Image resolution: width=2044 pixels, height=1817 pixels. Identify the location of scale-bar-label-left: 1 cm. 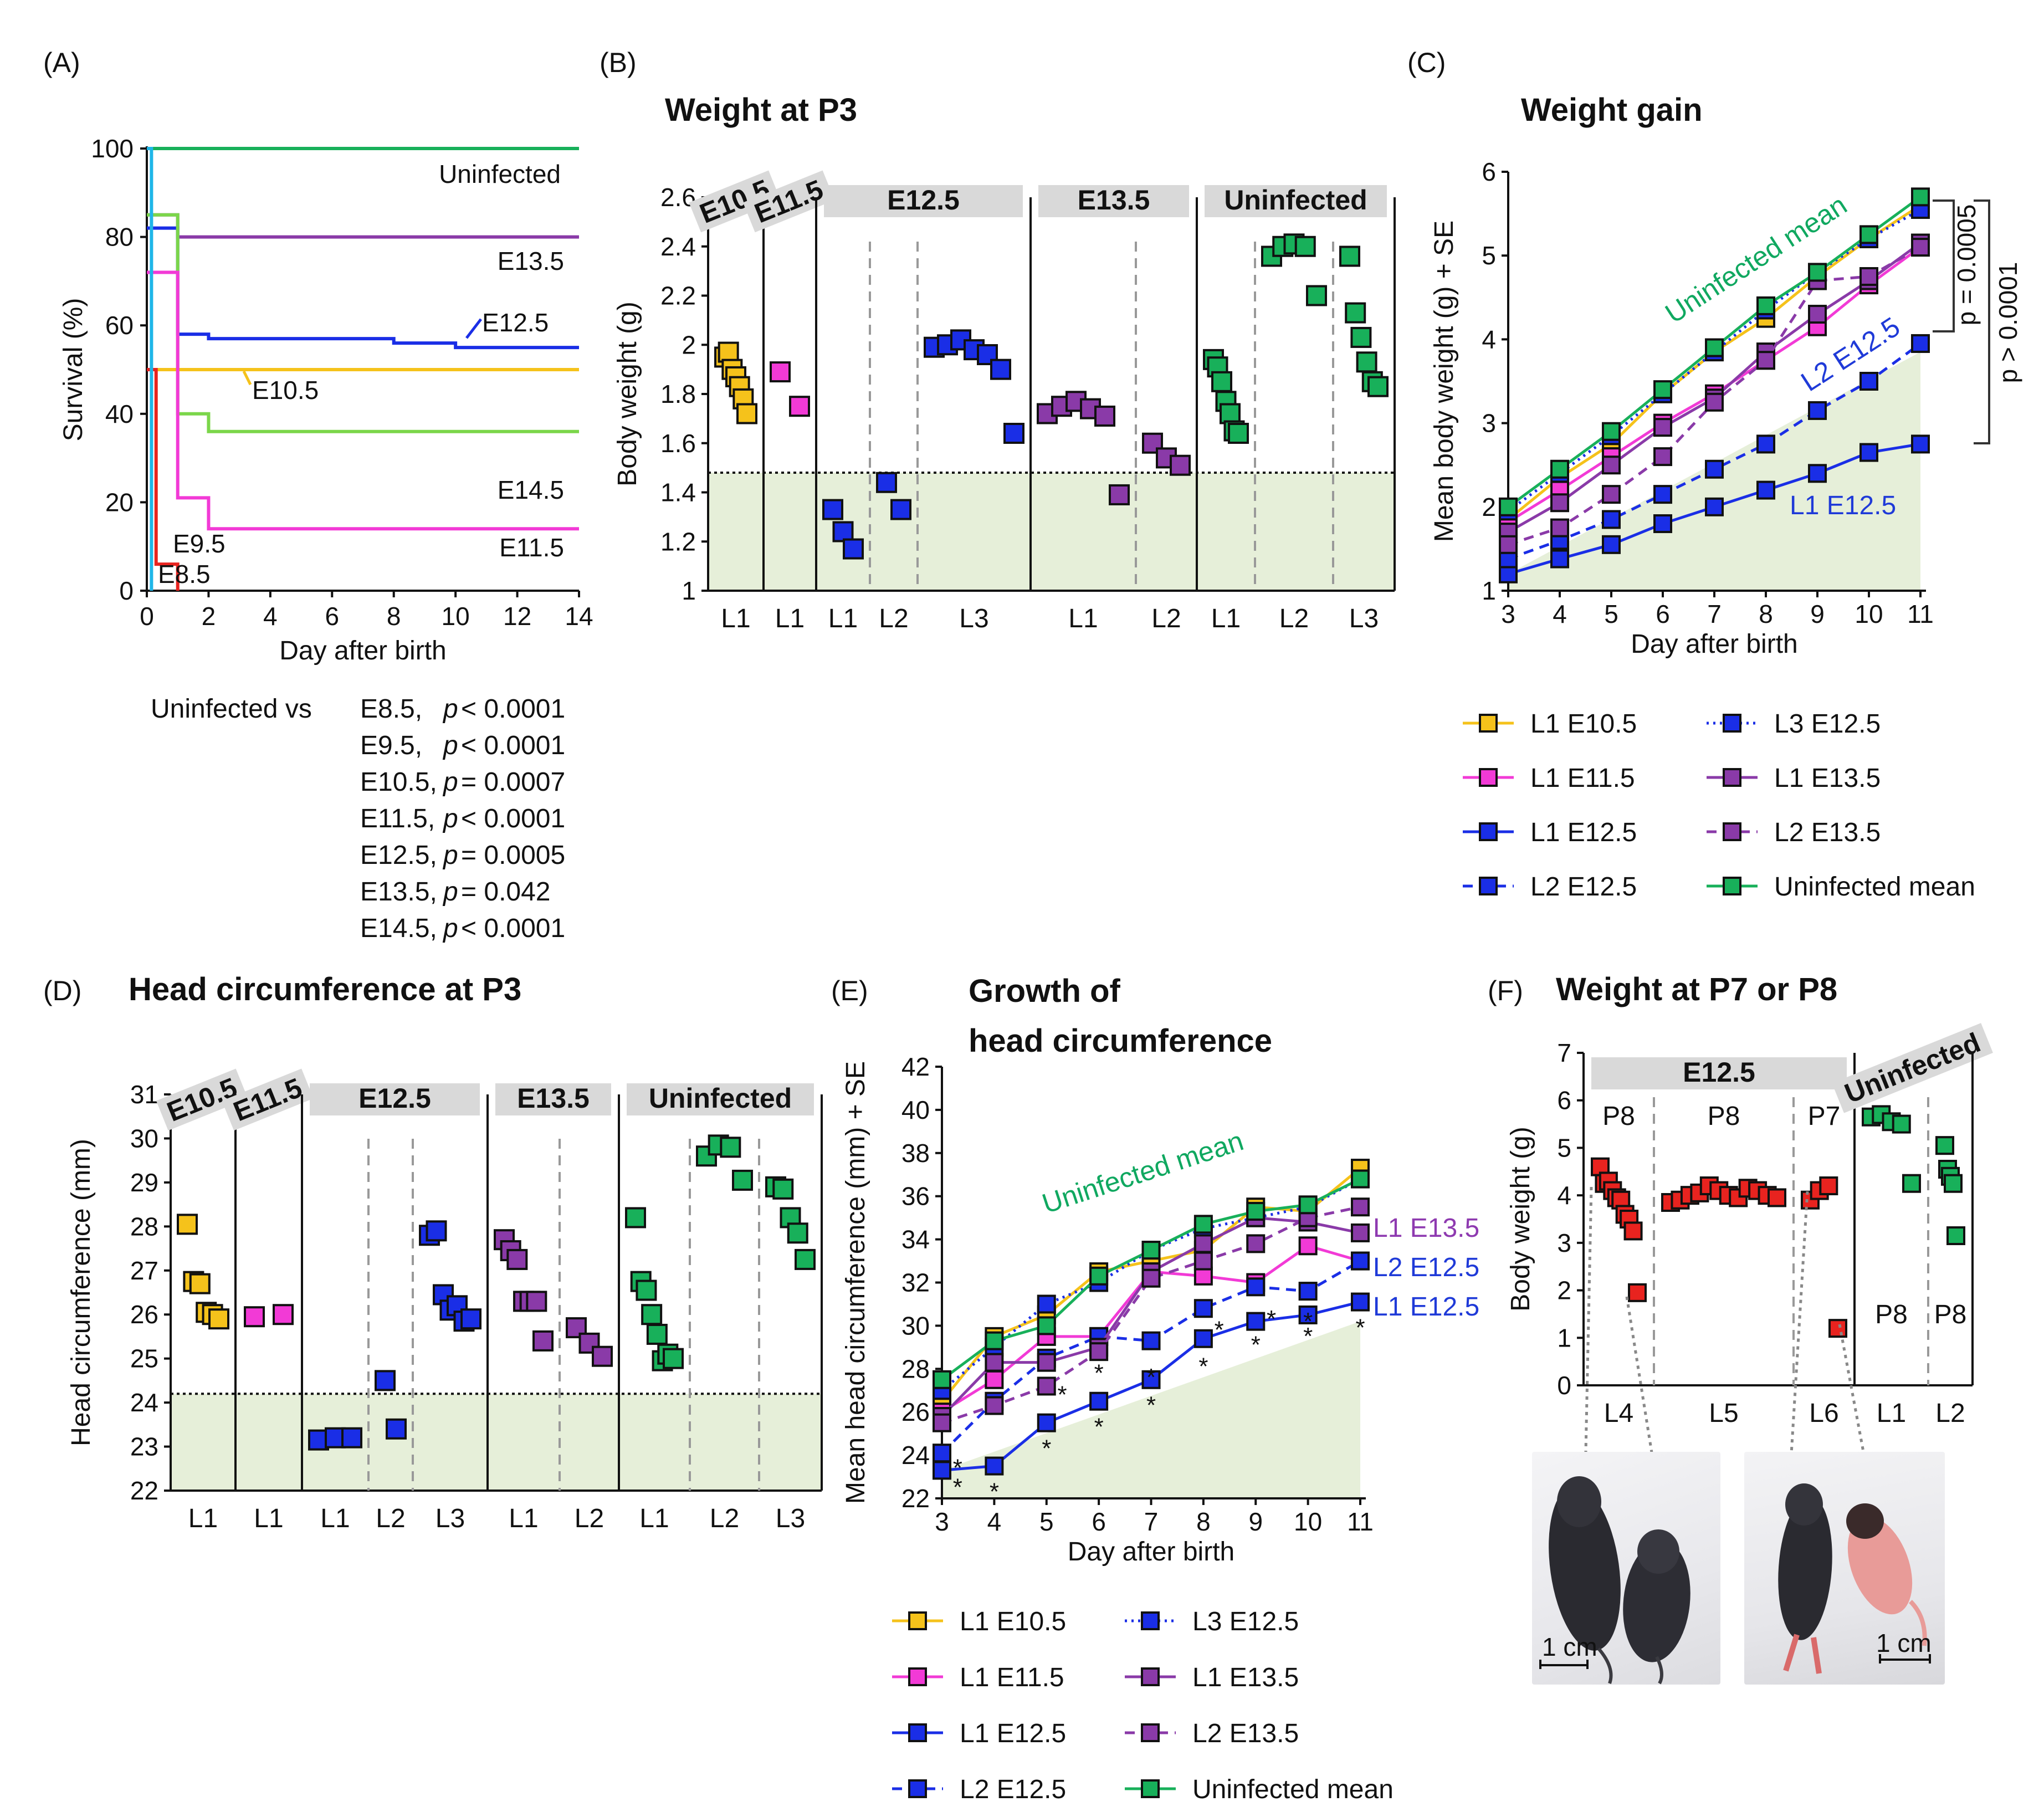
(1569, 1646).